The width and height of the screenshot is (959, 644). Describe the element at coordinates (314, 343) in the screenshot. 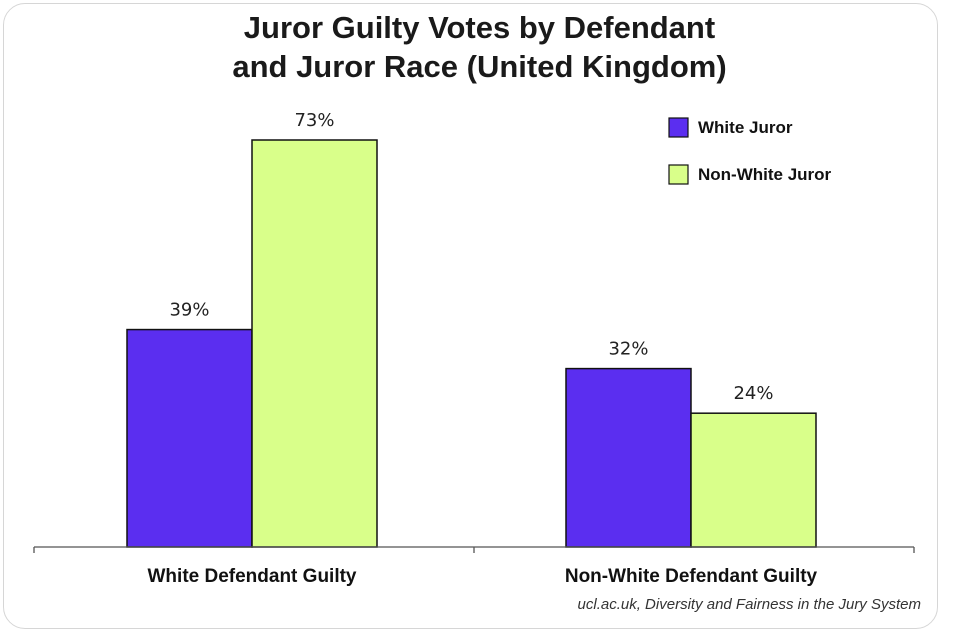

I see `bar-non-white-juror-white-defendant` at that location.